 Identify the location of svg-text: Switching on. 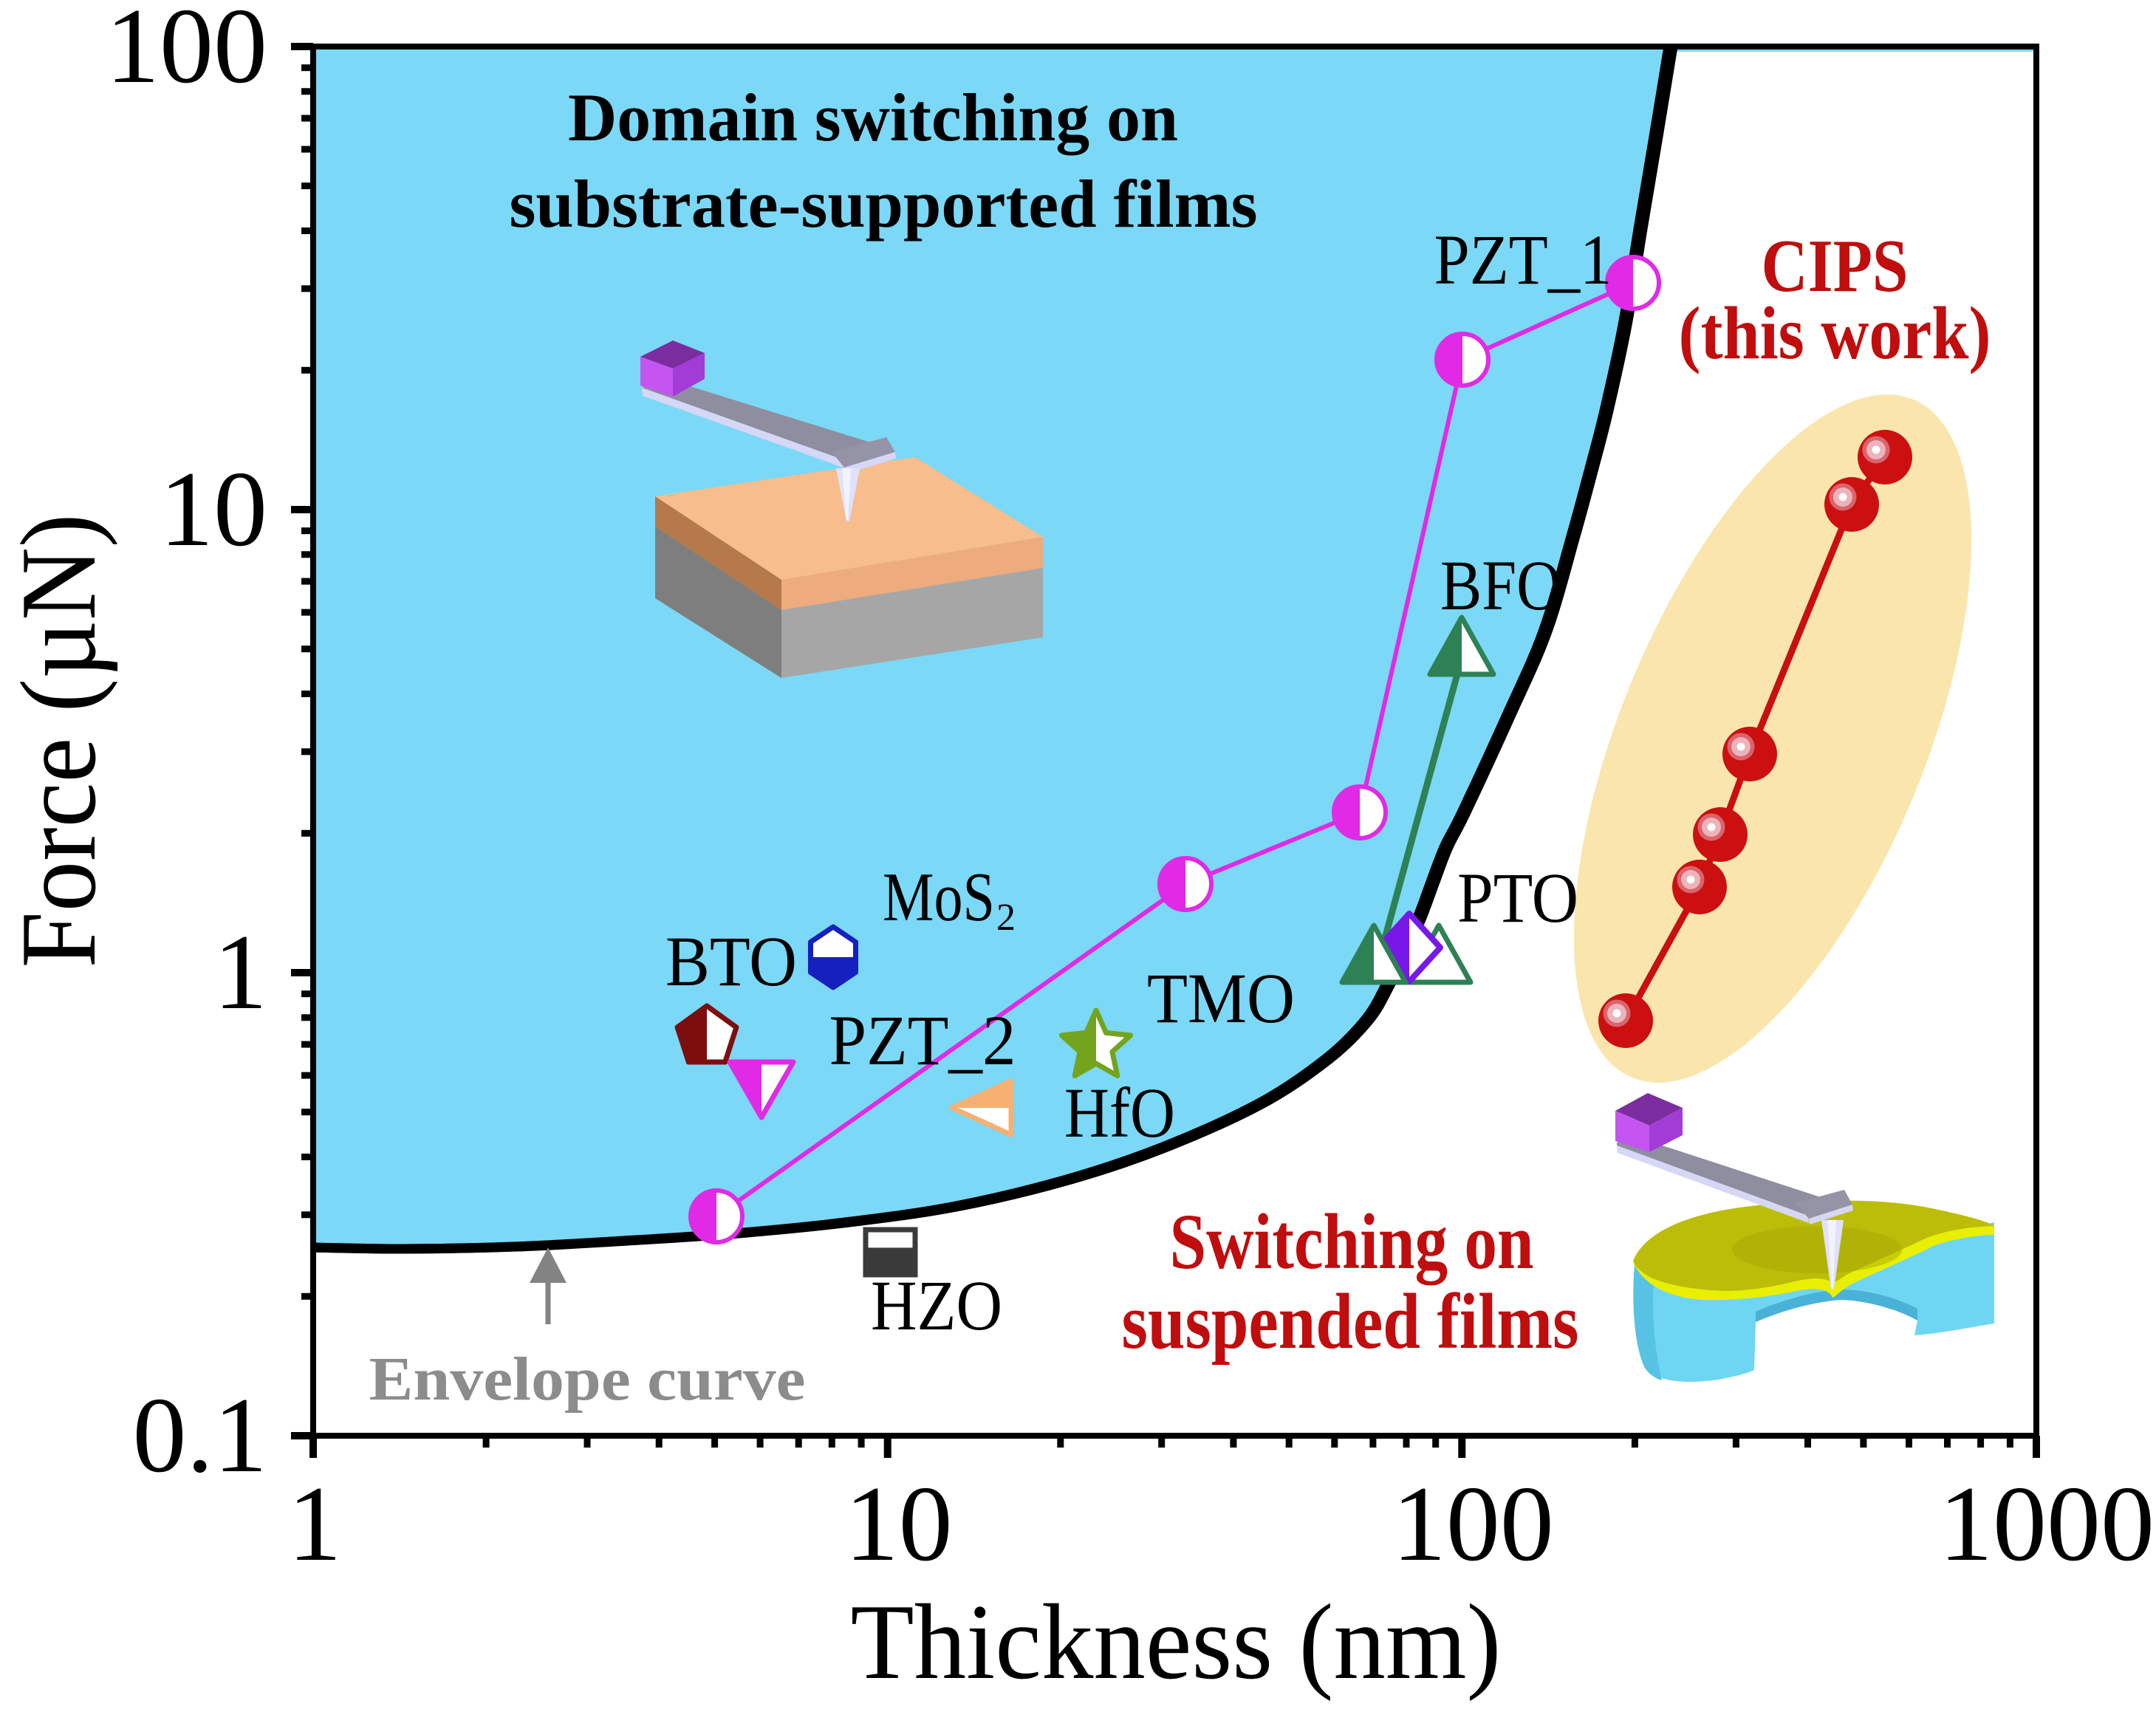
(1352, 1242).